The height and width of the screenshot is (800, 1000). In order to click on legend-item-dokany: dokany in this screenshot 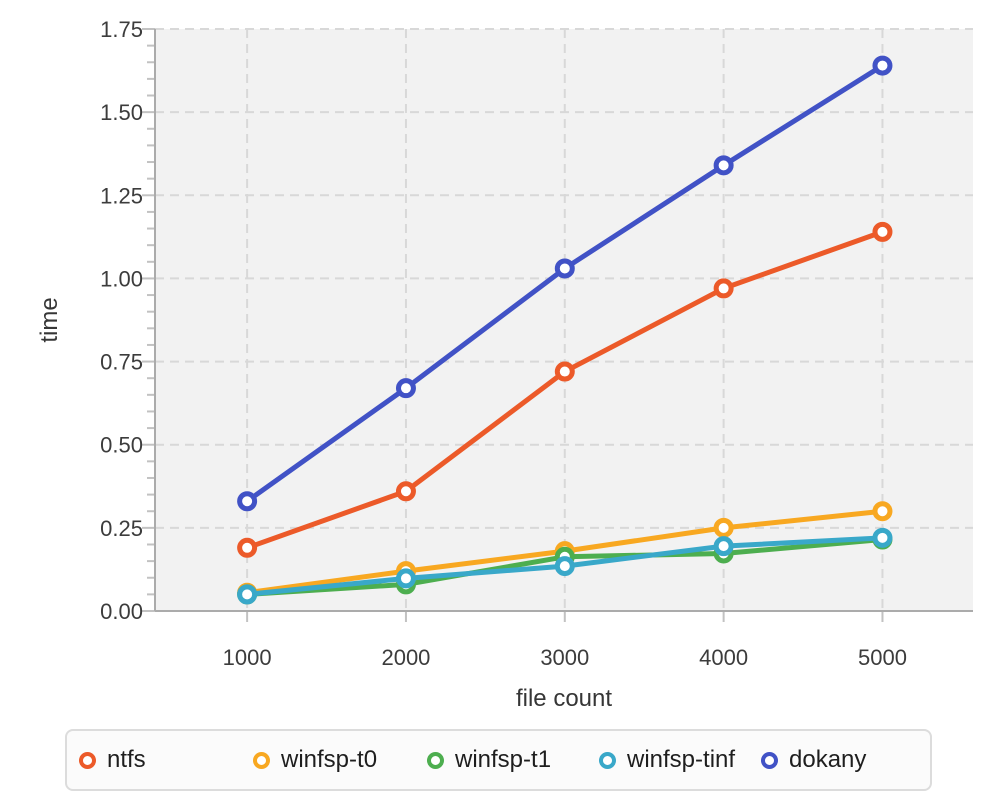, I will do `click(813, 760)`.